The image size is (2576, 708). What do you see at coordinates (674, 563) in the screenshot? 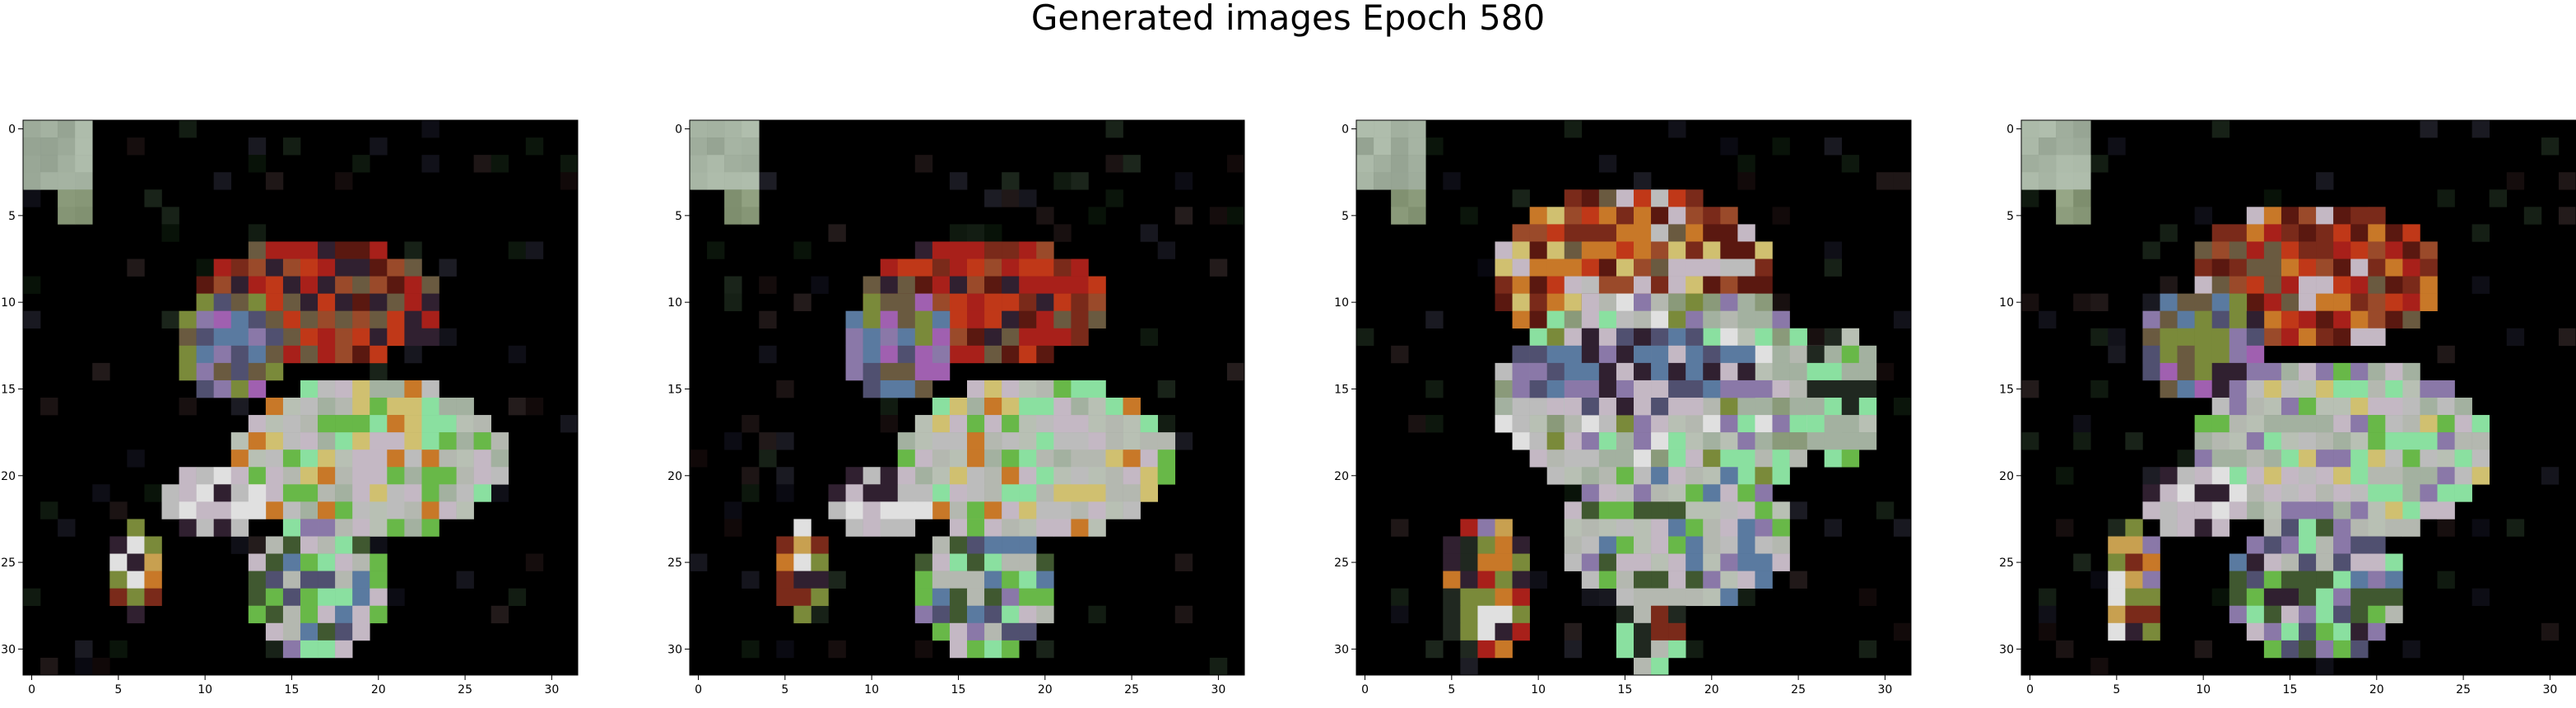
I see `y-tick-label: 25` at bounding box center [674, 563].